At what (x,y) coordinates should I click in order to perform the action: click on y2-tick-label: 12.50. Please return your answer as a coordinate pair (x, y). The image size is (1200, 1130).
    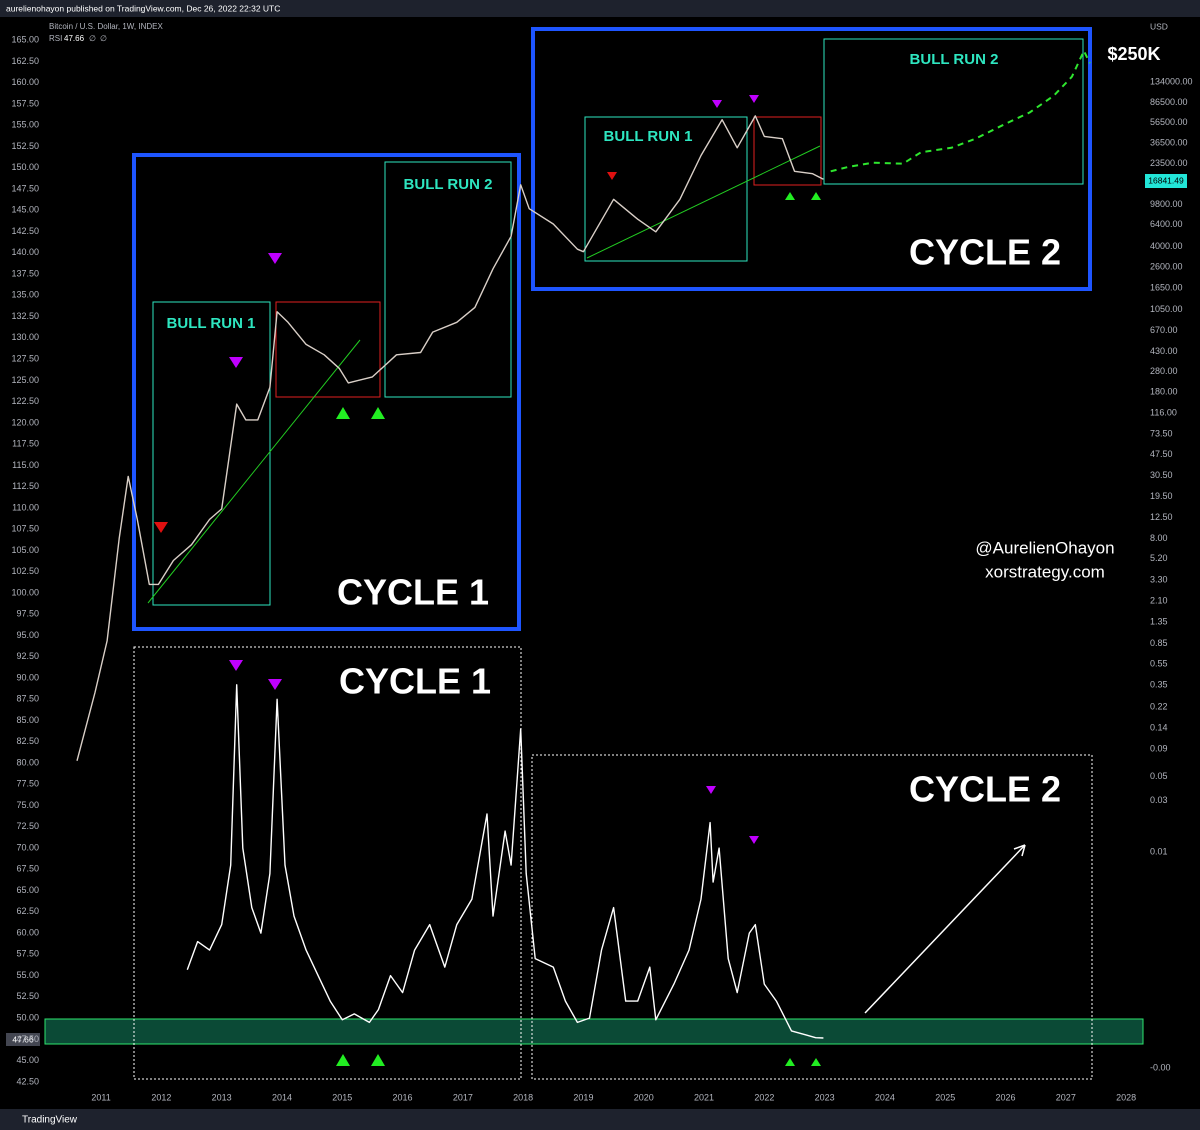
    Looking at the image, I should click on (1161, 517).